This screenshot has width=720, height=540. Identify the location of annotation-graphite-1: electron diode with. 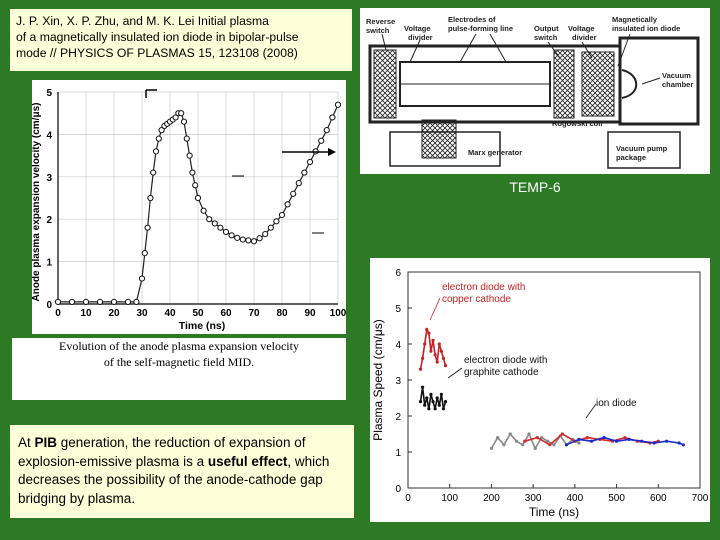
(505, 360).